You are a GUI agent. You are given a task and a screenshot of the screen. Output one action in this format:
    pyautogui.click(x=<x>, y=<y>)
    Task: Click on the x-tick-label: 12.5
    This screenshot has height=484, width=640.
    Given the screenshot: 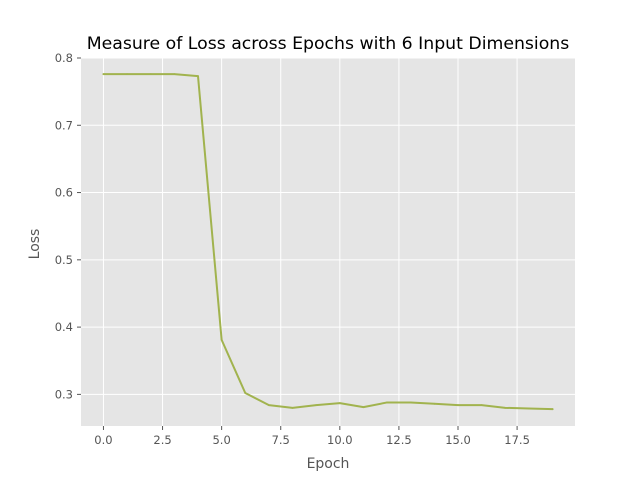 What is the action you would take?
    pyautogui.click(x=399, y=440)
    